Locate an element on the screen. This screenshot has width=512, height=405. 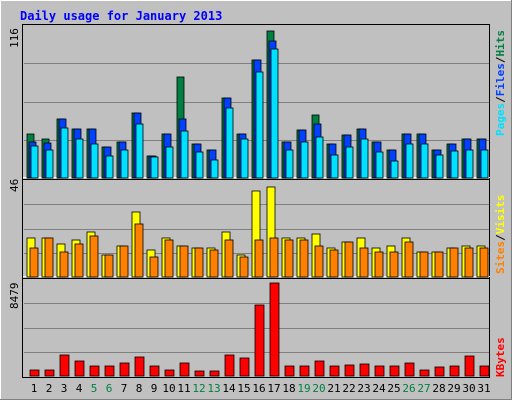
day-label-9: 9 is located at coordinates (154, 388).